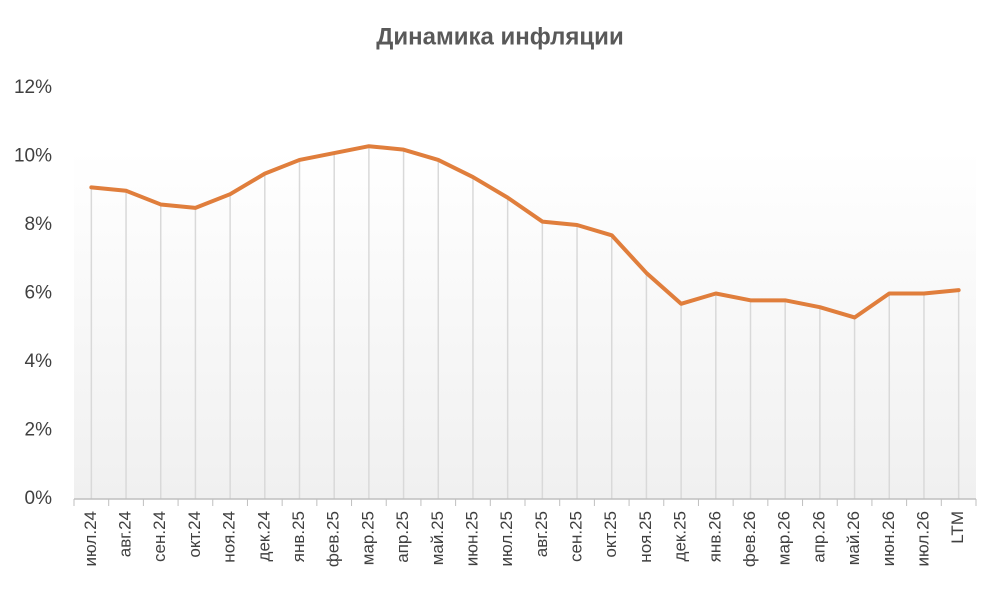 Image resolution: width=1000 pixels, height=604 pixels. What do you see at coordinates (576, 536) in the screenshot?
I see `x-tick-label: сен.25` at bounding box center [576, 536].